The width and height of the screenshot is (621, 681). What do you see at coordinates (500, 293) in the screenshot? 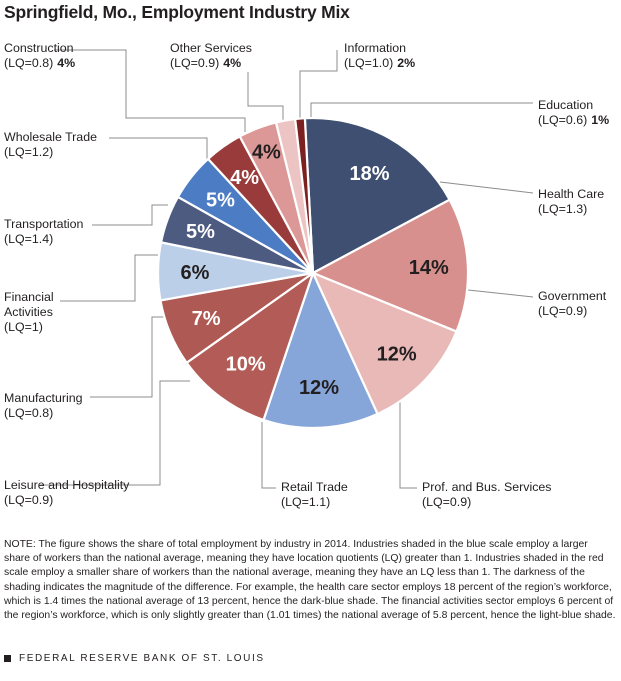
I see `leader-line-government` at bounding box center [500, 293].